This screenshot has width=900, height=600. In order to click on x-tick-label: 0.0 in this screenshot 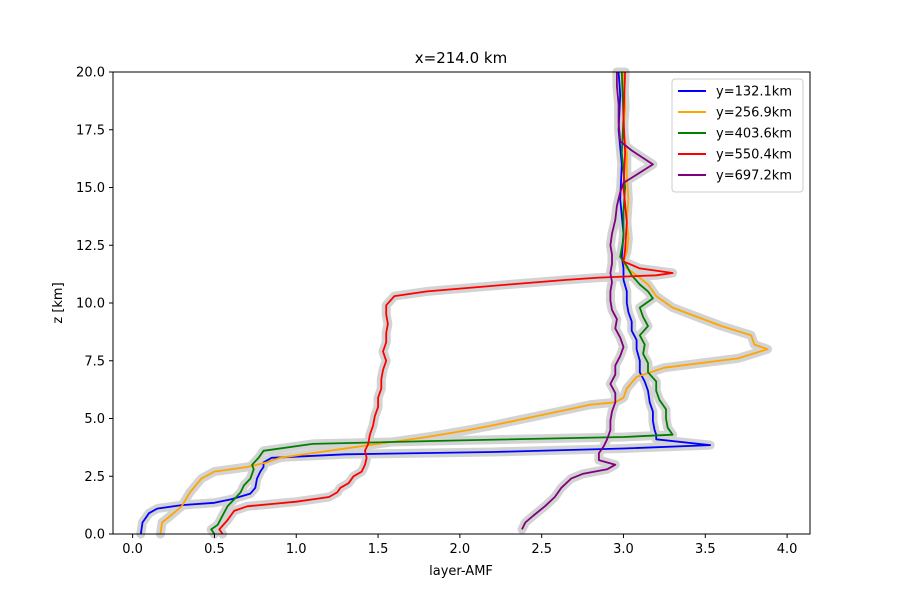, I will do `click(132, 549)`.